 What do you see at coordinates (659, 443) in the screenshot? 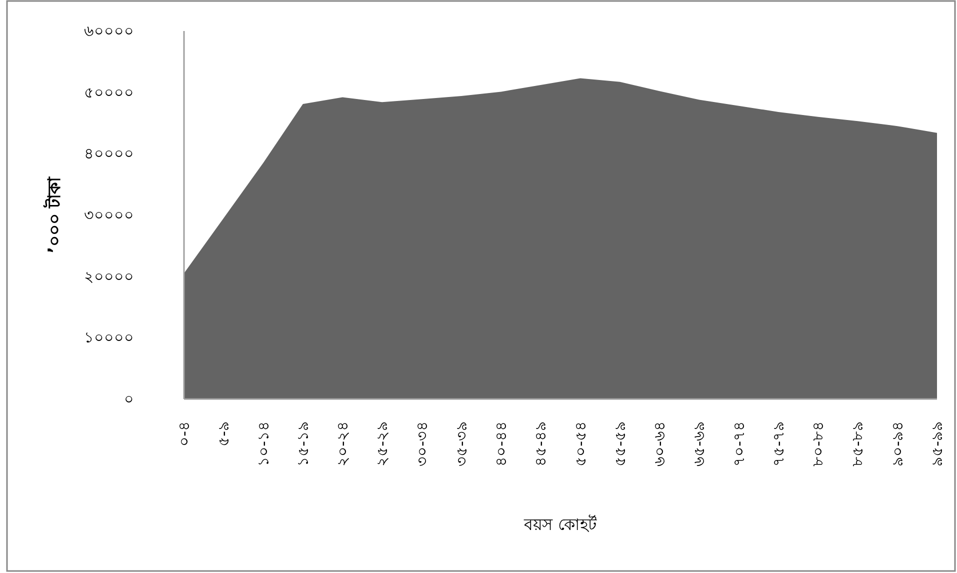
I see `x-tick-label: ৬০-৬৪` at bounding box center [659, 443].